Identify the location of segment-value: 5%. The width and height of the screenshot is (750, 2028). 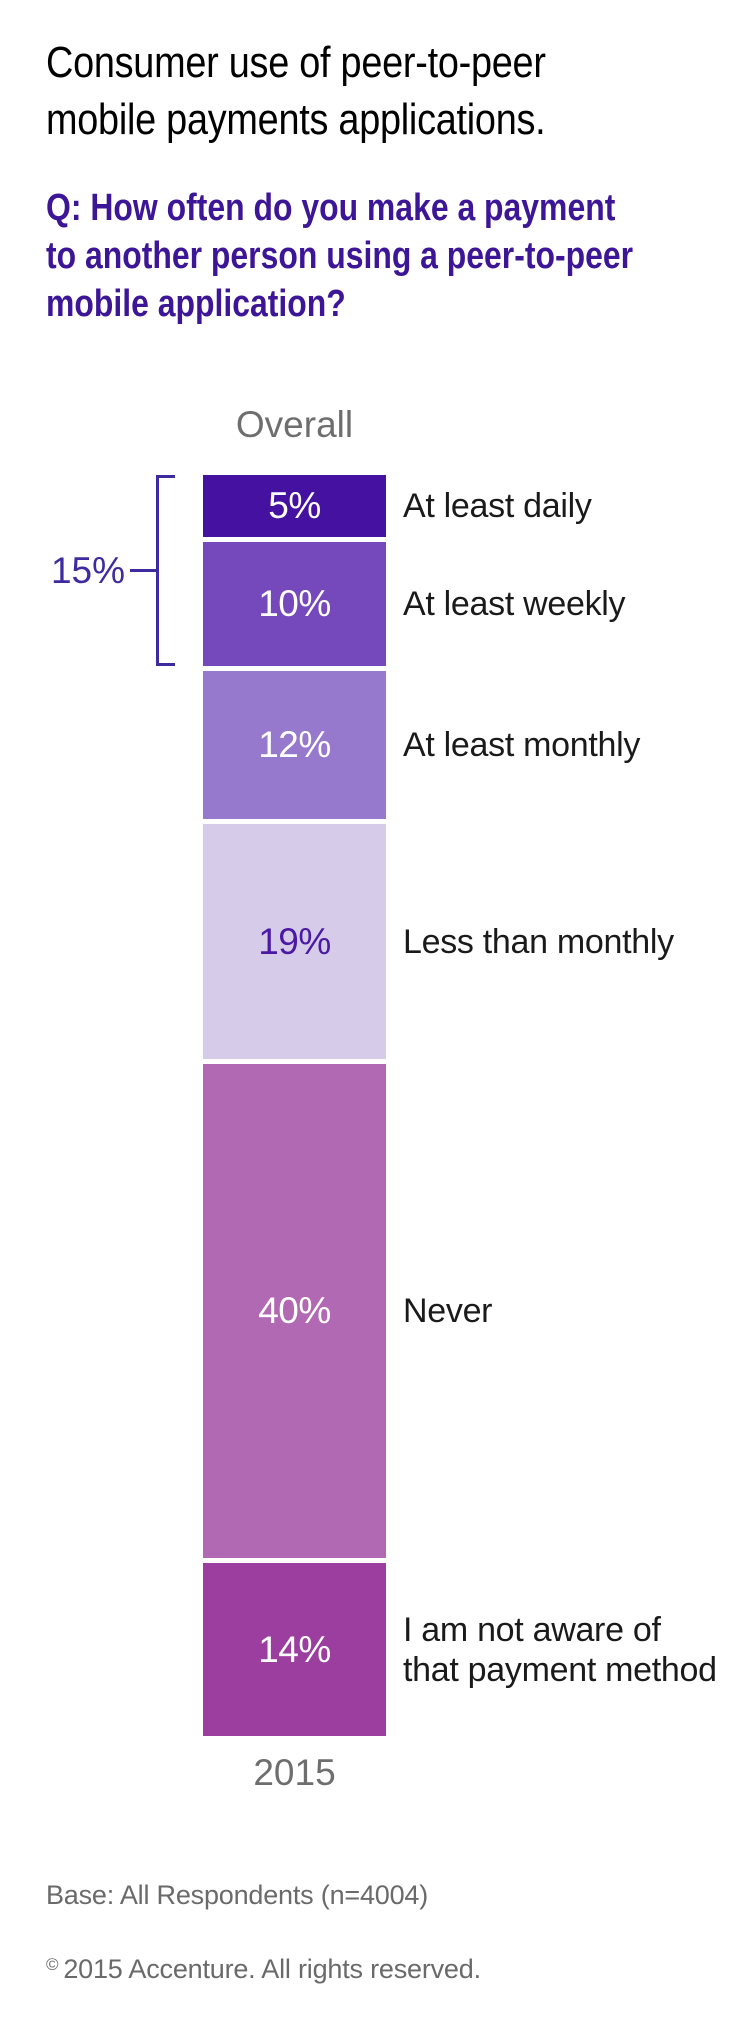
(294, 505).